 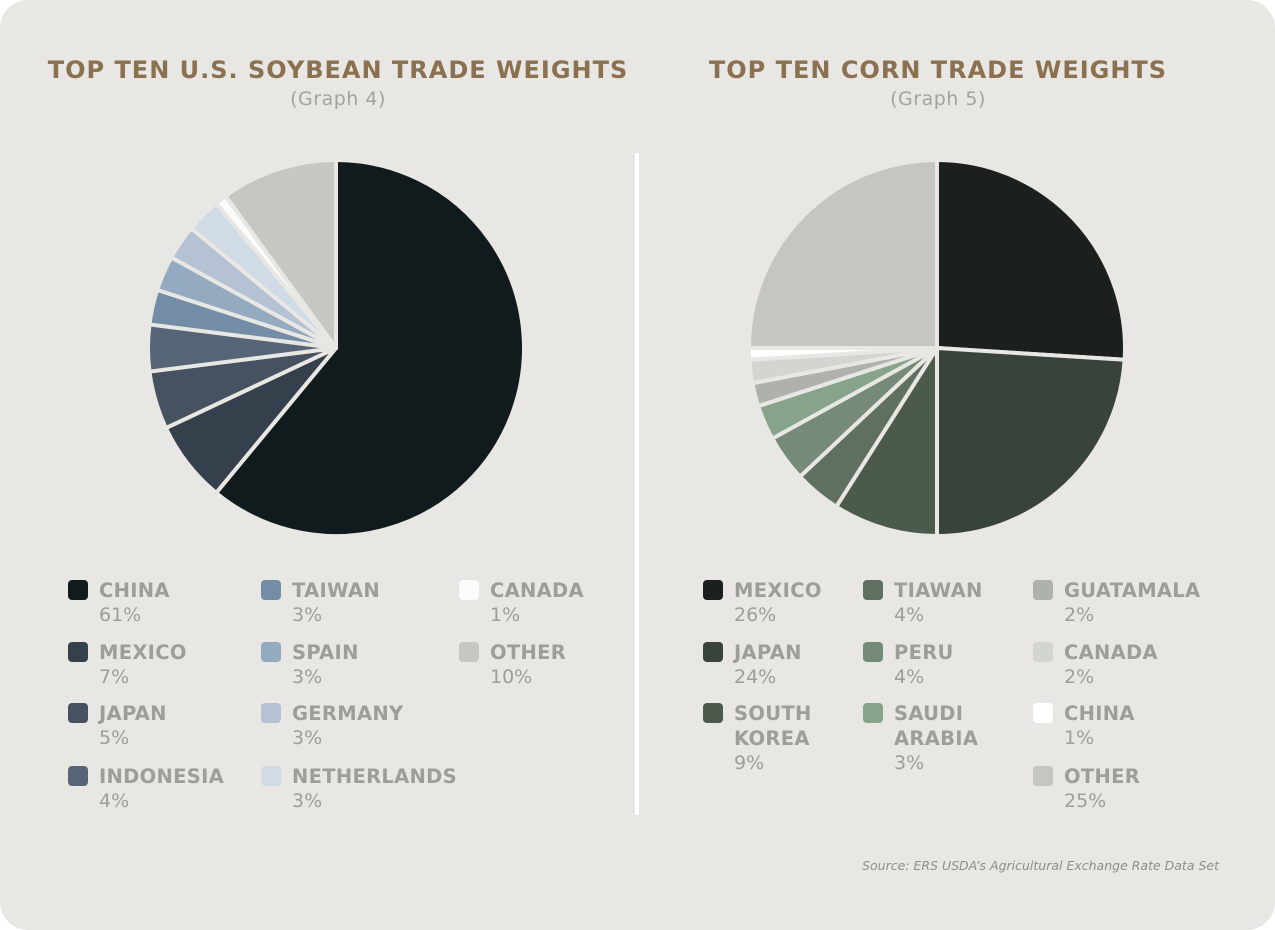 What do you see at coordinates (120, 615) in the screenshot?
I see `legend-percent: 61%` at bounding box center [120, 615].